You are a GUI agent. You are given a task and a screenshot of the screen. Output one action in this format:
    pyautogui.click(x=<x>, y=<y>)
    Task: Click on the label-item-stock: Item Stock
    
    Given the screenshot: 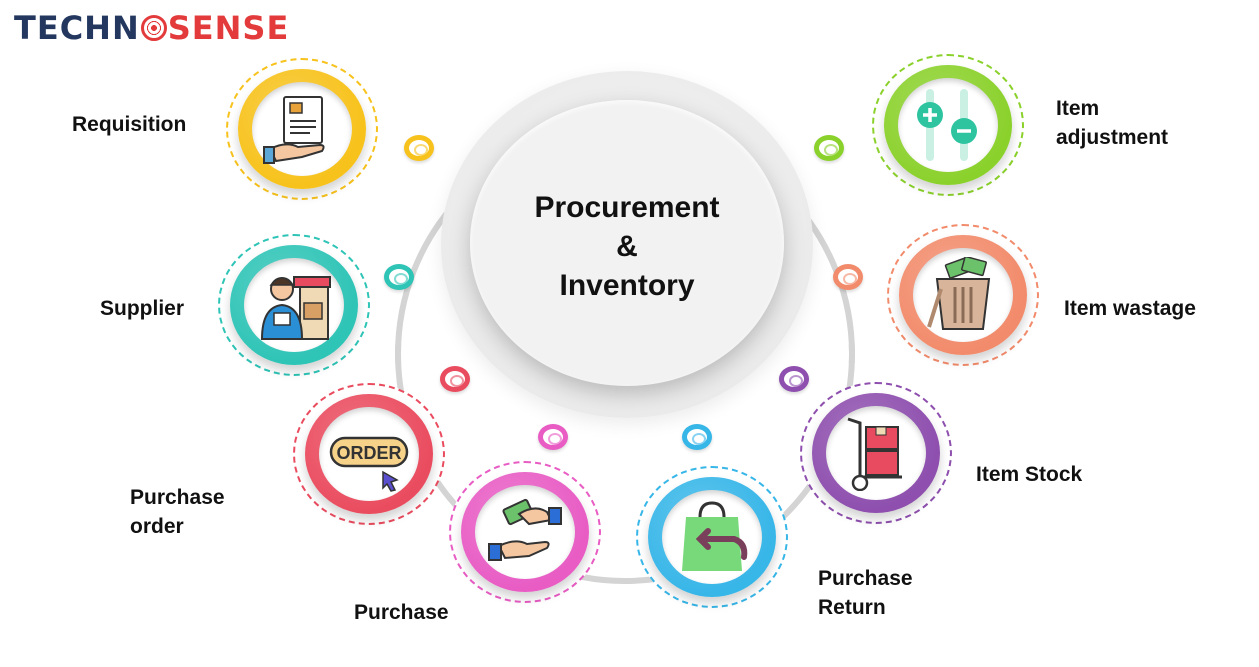 What is the action you would take?
    pyautogui.click(x=1029, y=474)
    